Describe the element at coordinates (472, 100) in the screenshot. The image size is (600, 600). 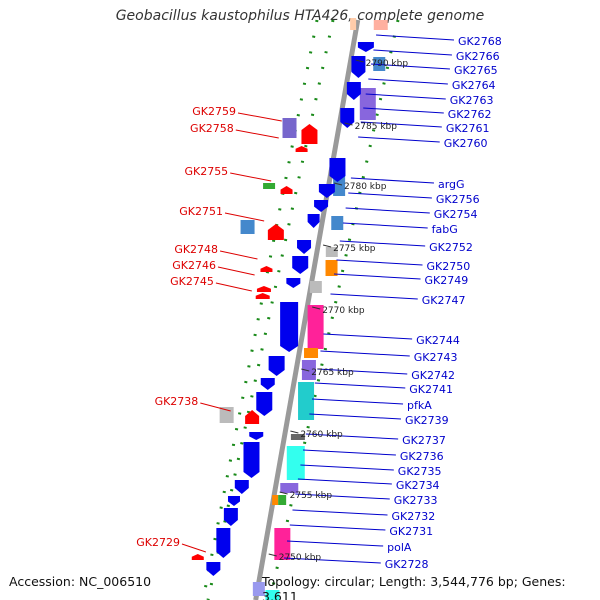
I see `gene-label-GK2763: GK2763` at that location.